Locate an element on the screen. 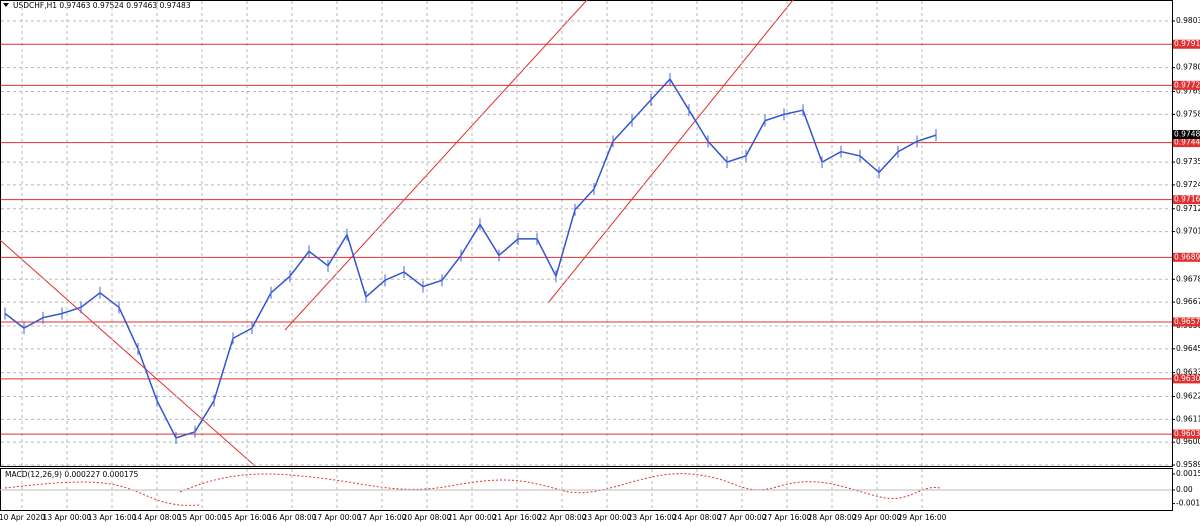  price-label: 0.97125 is located at coordinates (1188, 208).